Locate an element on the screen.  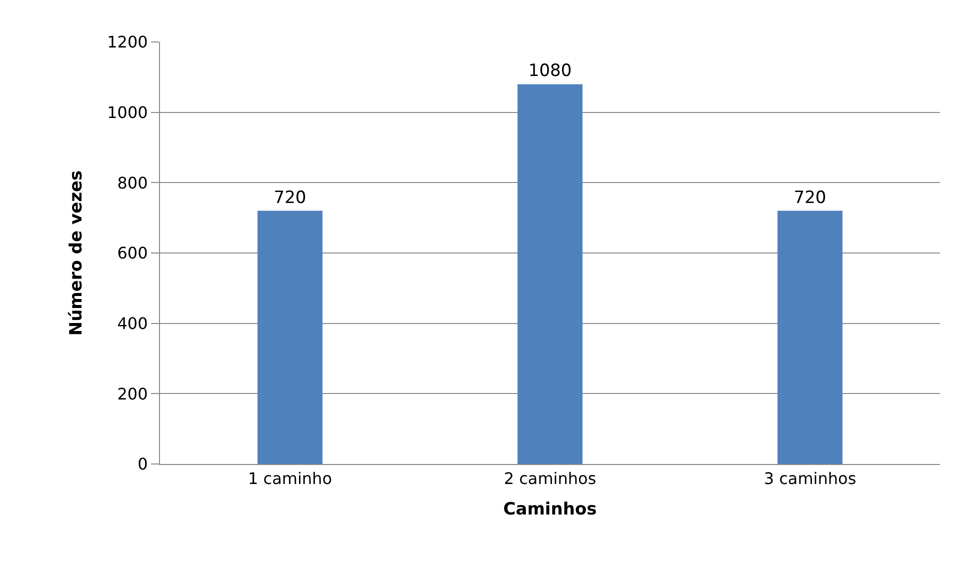
x-tick-label: 3 caminhos is located at coordinates (810, 478).